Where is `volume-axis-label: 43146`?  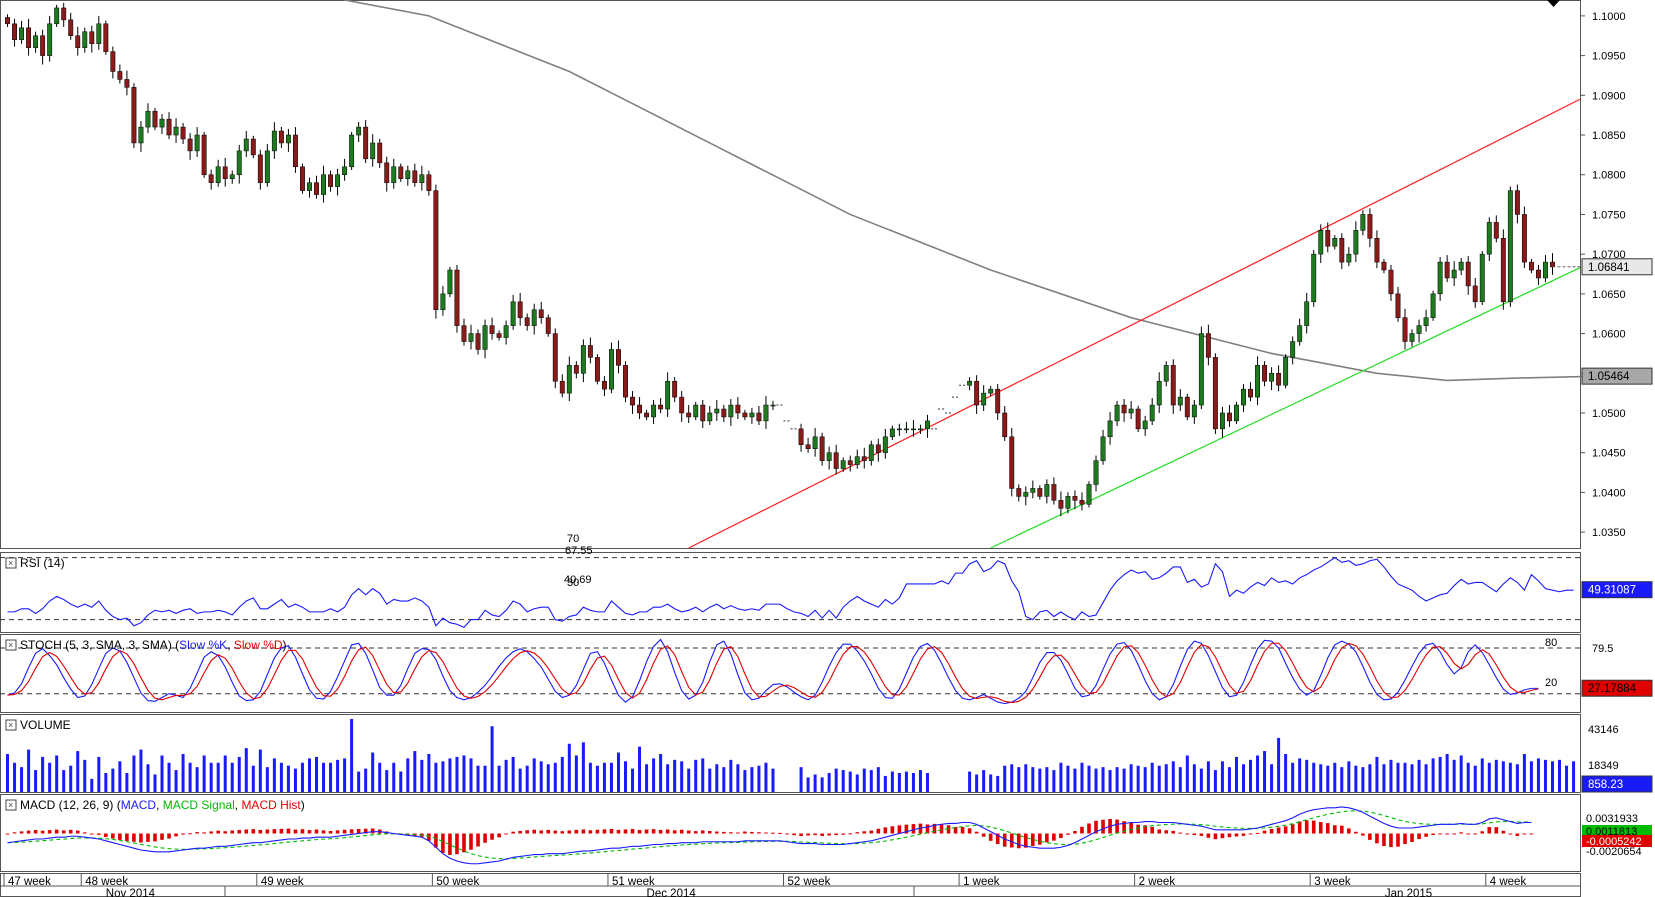 volume-axis-label: 43146 is located at coordinates (1603, 730).